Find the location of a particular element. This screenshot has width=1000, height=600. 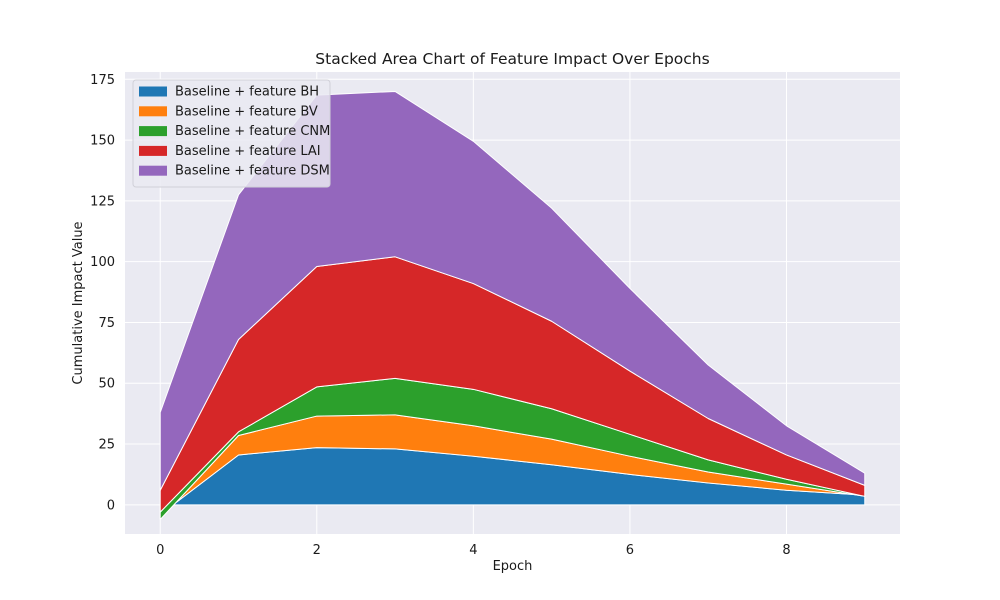

y-tick-label: 150 is located at coordinates (102, 141).